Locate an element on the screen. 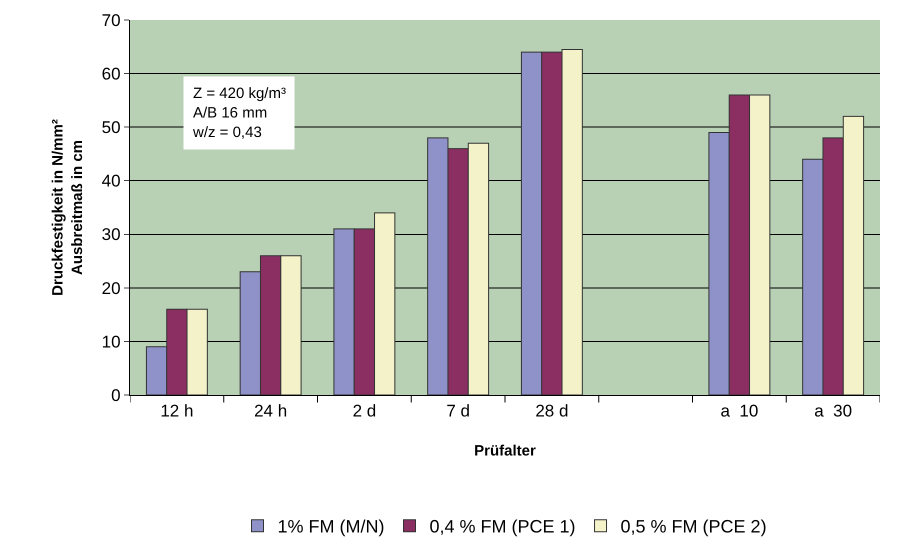 The height and width of the screenshot is (557, 900). y-axis-title: Druckfestigkeit in N/mm² Ausbreitmaß in cm is located at coordinates (67, 207).